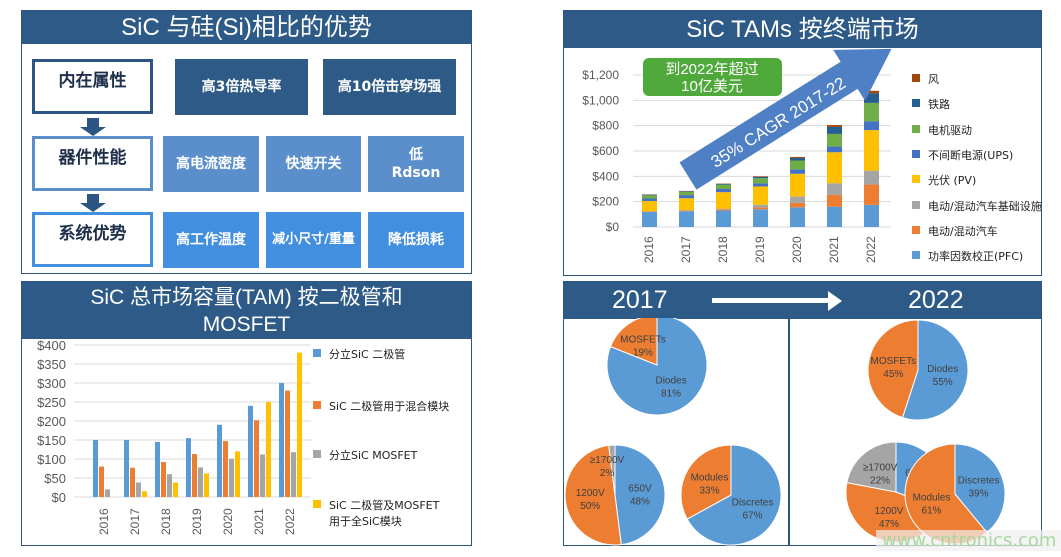 The image size is (1061, 557). I want to click on pie-slice-label: Discretes, so click(753, 503).